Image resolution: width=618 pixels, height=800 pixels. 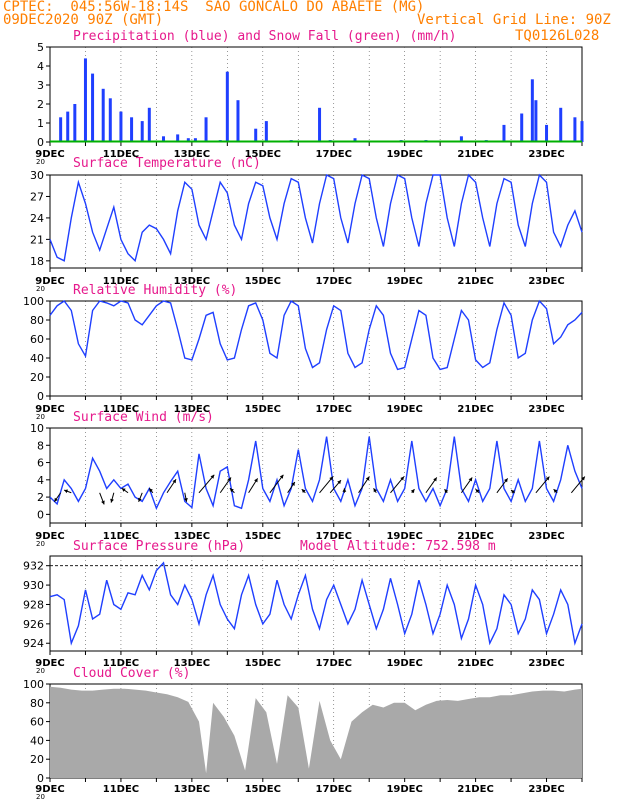 What do you see at coordinates (263, 536) in the screenshot?
I see `wind-xtick-label: 15DEC` at bounding box center [263, 536].